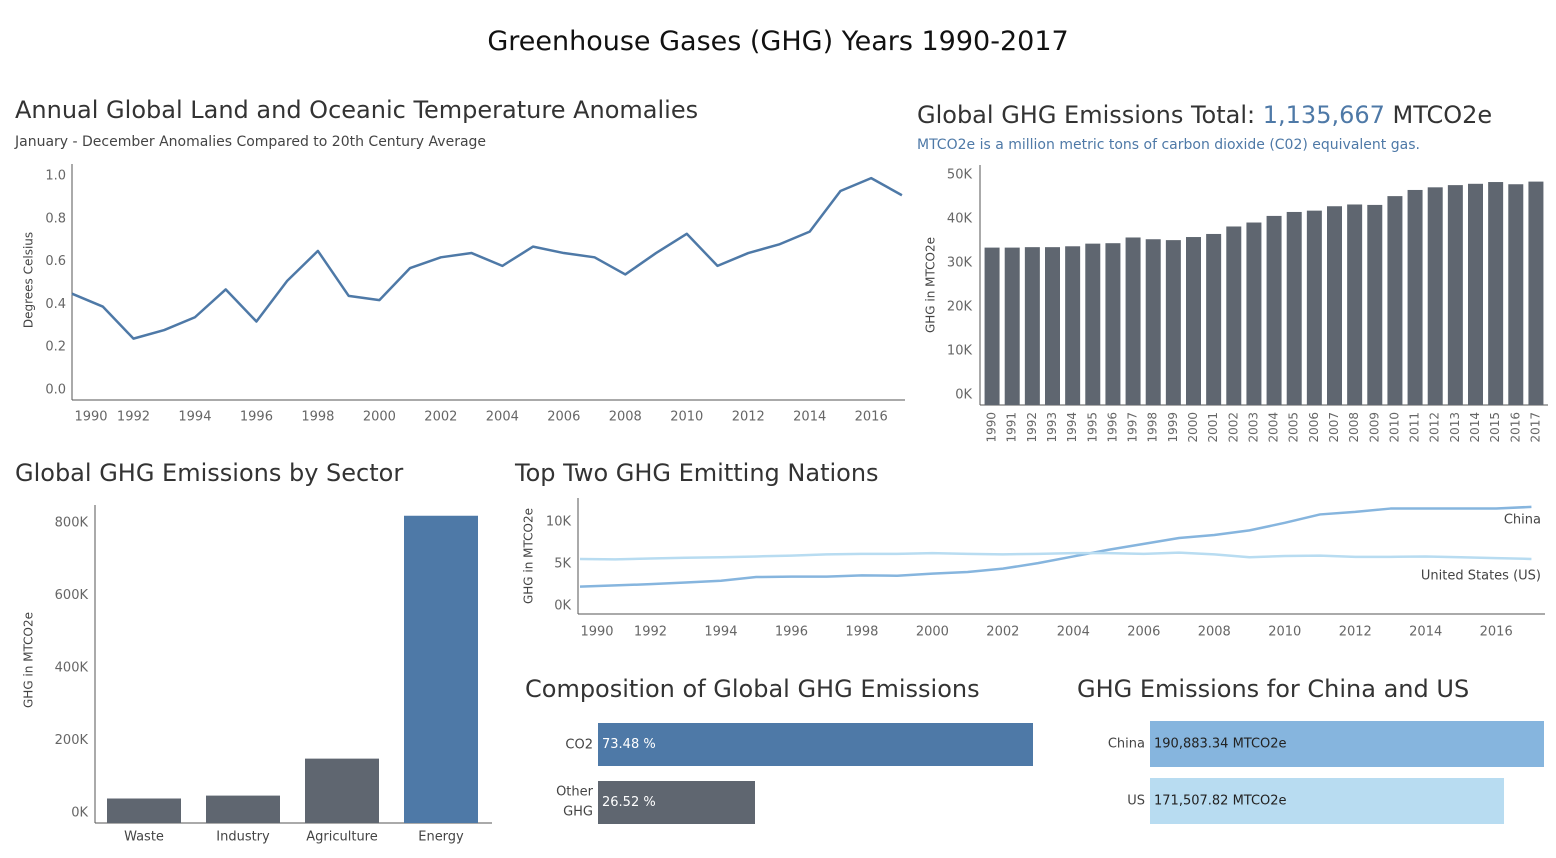 Image resolution: width=1556 pixels, height=858 pixels. I want to click on total-x-tick: 2013, so click(1455, 427).